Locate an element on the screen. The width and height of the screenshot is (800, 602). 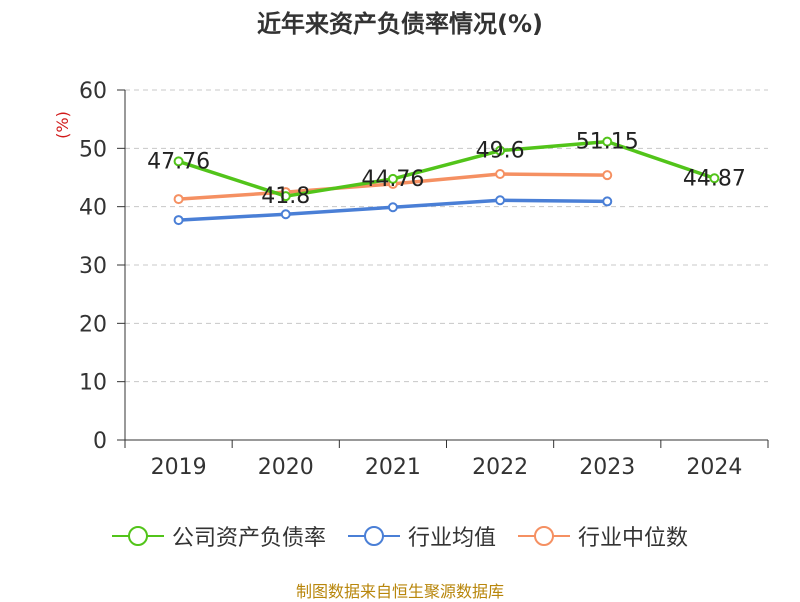
chart-title: 近年来资产负债率情况(%) is located at coordinates (400, 24).